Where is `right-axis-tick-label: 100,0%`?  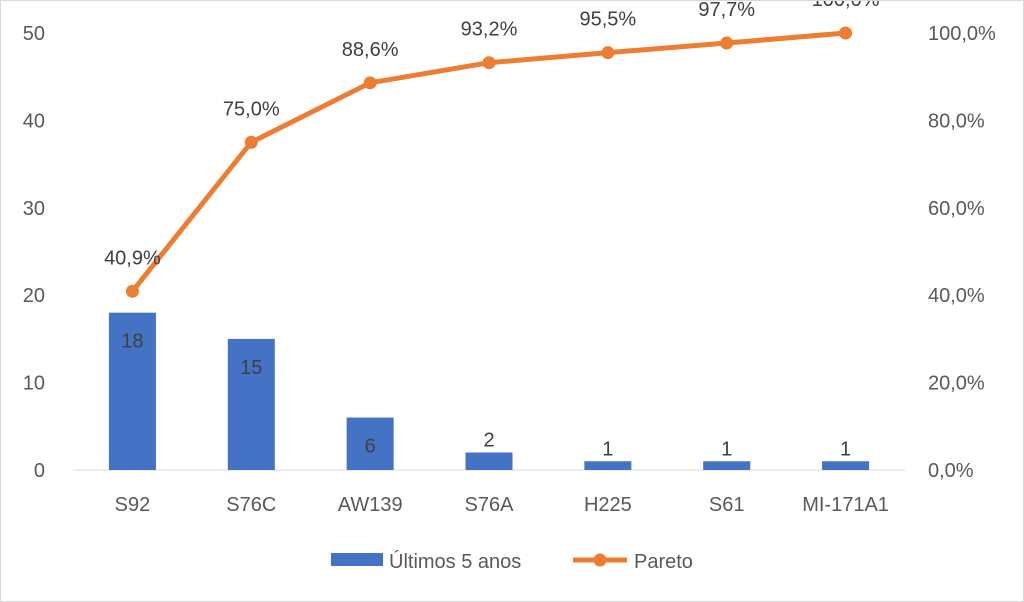
right-axis-tick-label: 100,0% is located at coordinates (962, 34).